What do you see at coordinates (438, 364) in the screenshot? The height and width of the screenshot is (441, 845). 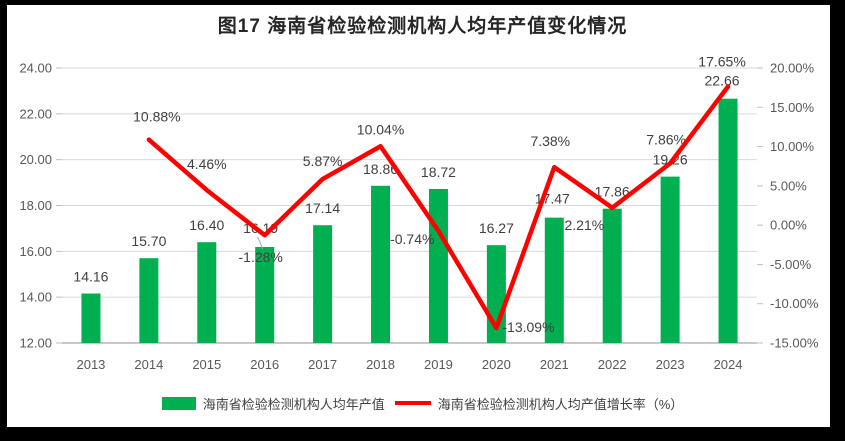 I see `svg-text: 2019` at bounding box center [438, 364].